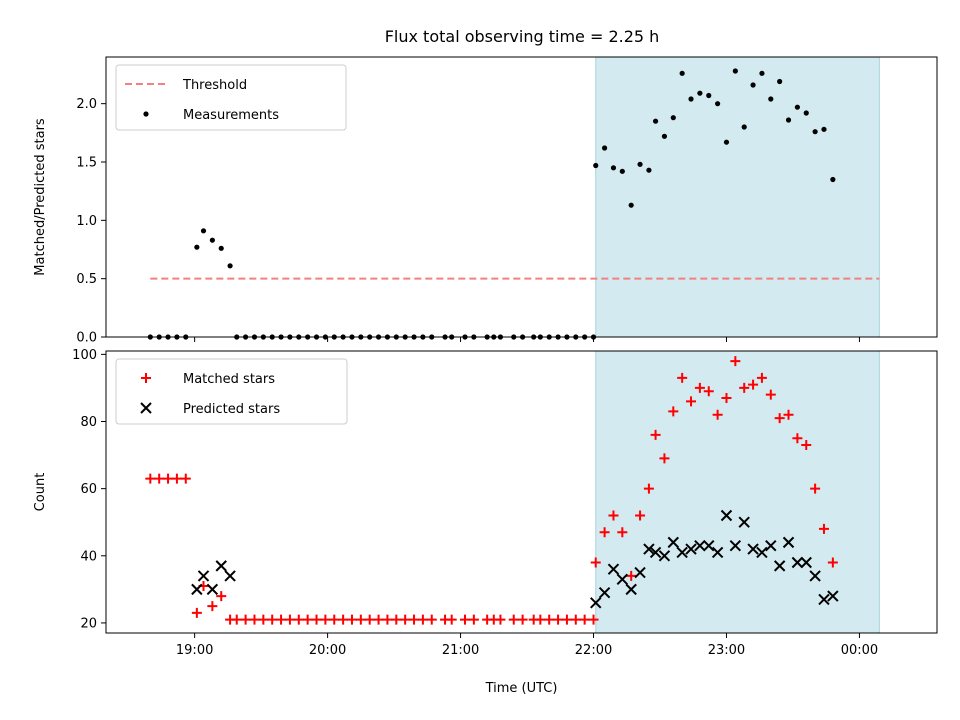 Image resolution: width=960 pixels, height=720 pixels. I want to click on panel1-y-tick-label-4: 100, so click(84, 355).